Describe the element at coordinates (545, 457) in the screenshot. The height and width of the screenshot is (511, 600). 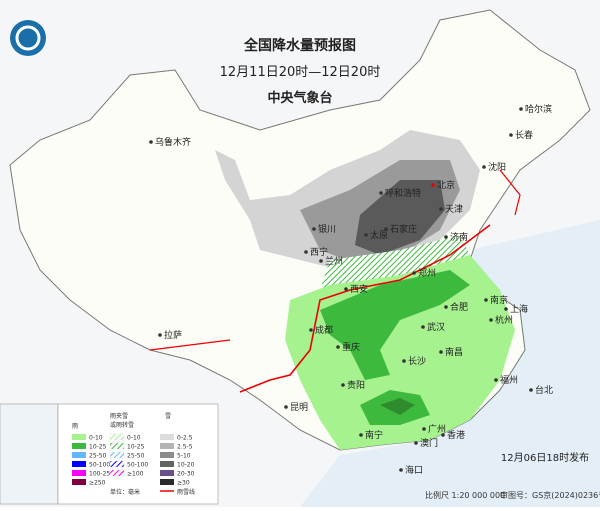
I see `issued: 12月06日18时发布` at that location.